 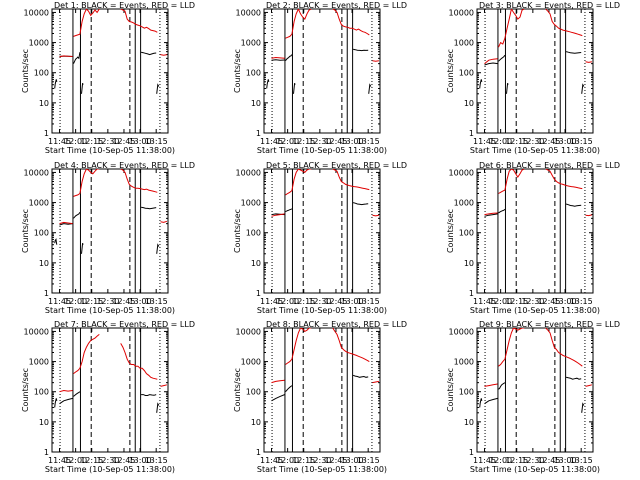 I want to click on chart-title: Det 5: BLACK = Events, RED = LLD, so click(x=336, y=165).